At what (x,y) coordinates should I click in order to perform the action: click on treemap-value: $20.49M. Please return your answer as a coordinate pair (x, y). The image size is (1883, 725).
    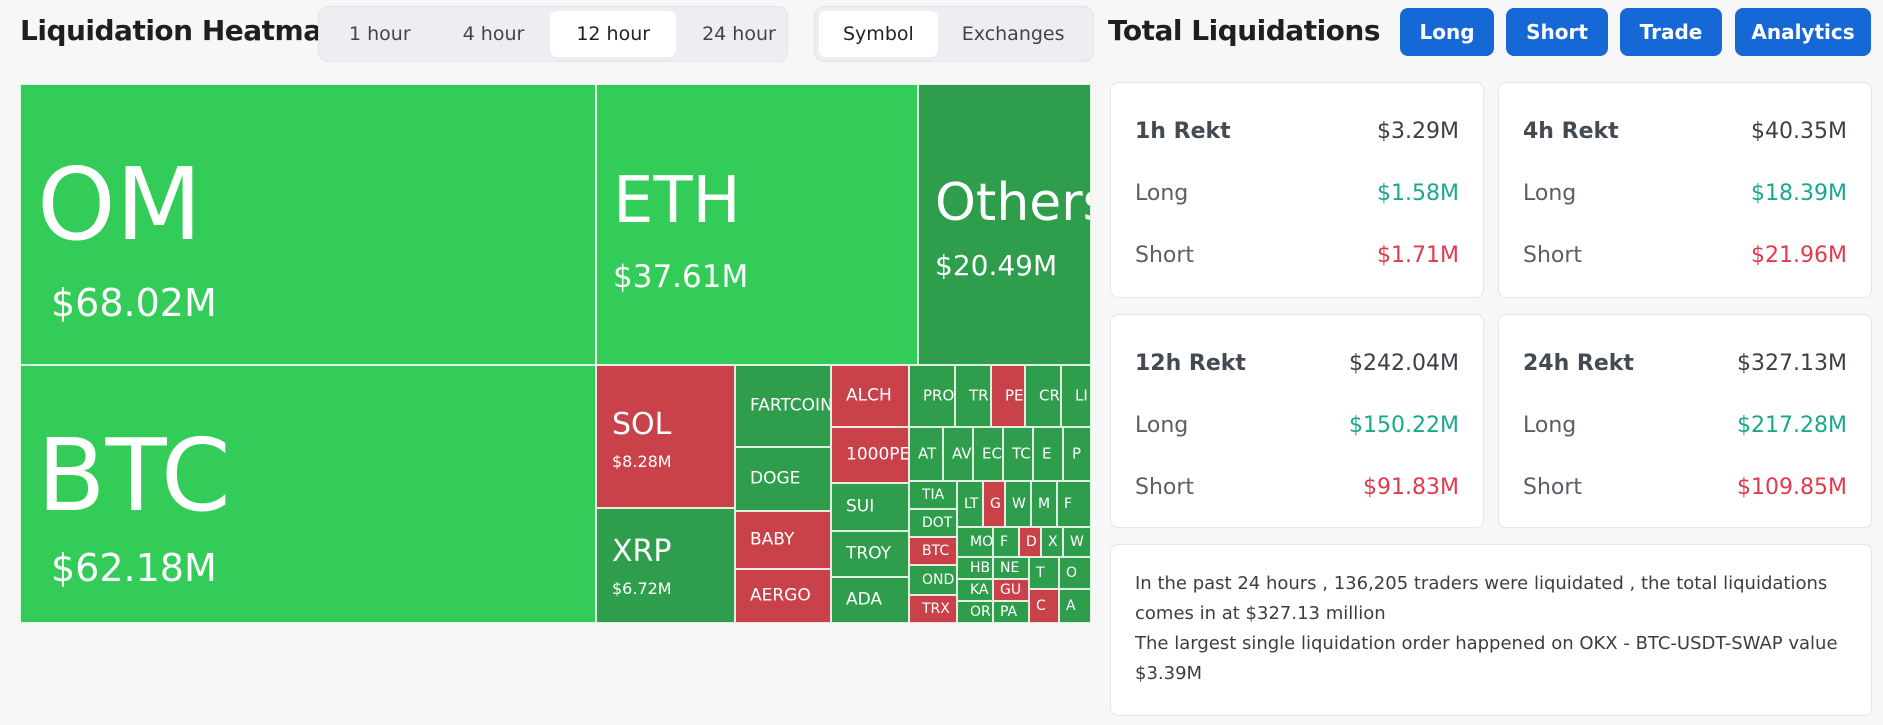
    Looking at the image, I should click on (996, 265).